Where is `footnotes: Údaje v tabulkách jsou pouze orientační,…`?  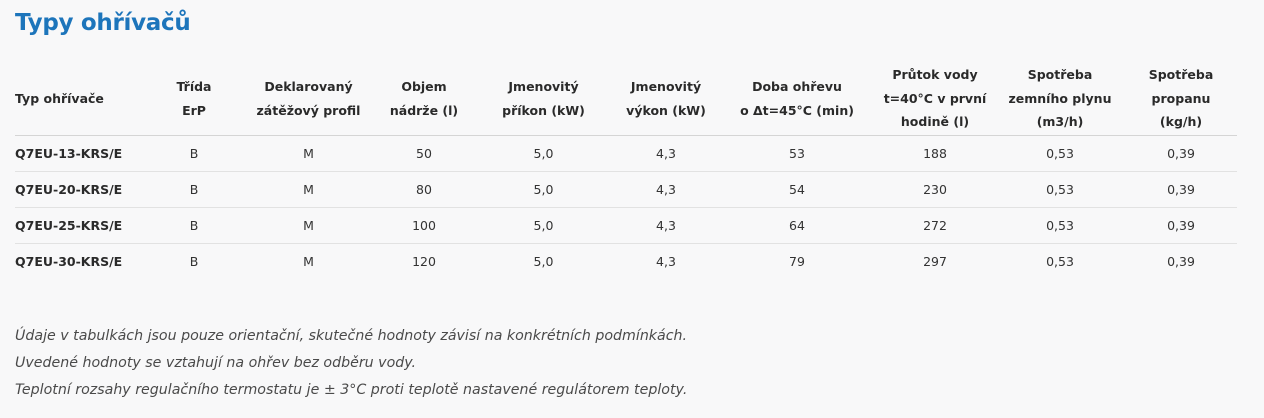
footnotes: Údaje v tabulkách jsou pouze orientační,… is located at coordinates (351, 363).